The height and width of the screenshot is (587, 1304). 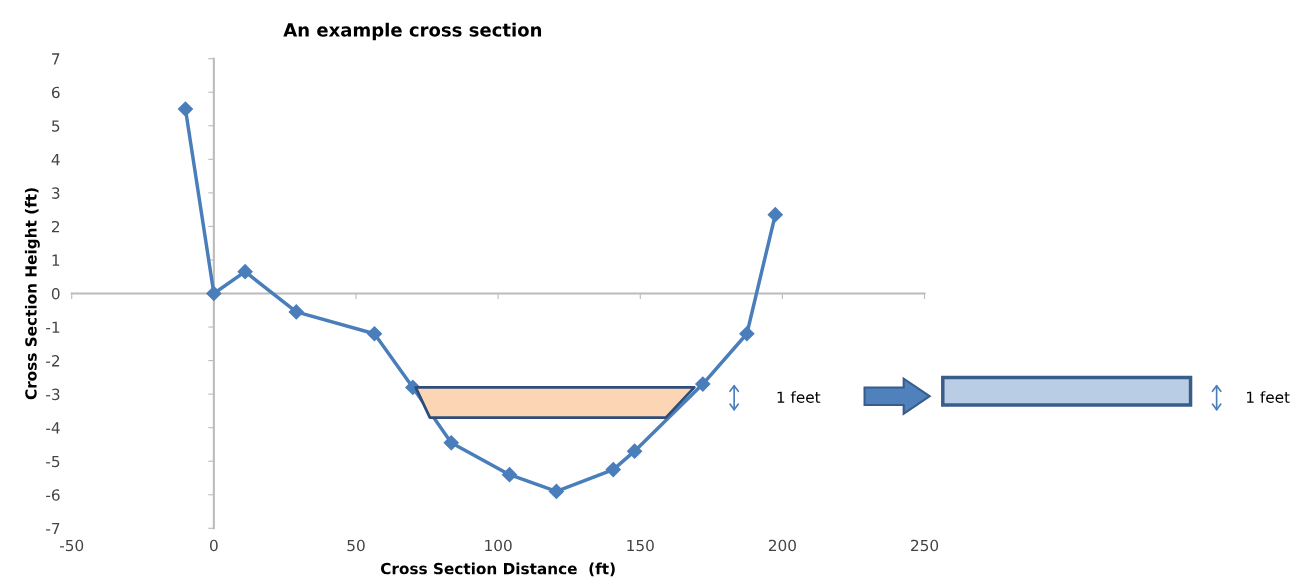 I want to click on y-tick-label: 4, so click(x=55, y=159).